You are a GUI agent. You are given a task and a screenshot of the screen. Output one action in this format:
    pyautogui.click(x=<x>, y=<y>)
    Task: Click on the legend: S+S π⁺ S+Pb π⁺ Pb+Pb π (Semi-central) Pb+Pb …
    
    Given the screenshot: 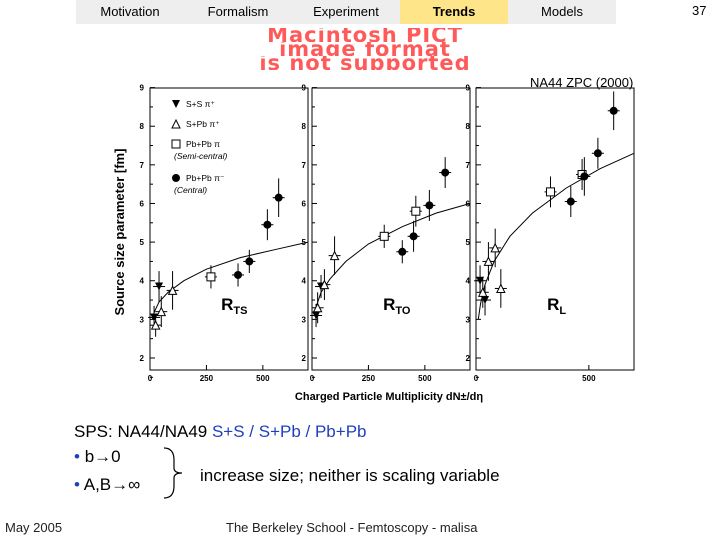 What is the action you would take?
    pyautogui.click(x=199, y=147)
    